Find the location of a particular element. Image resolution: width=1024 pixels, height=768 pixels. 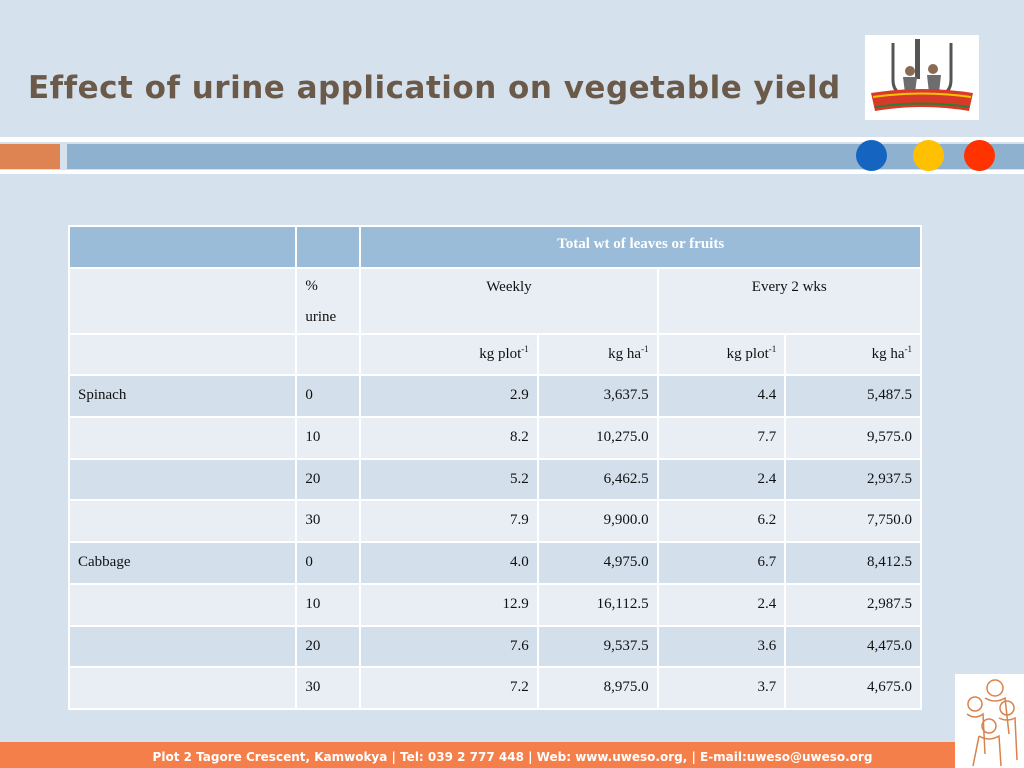

pct-label: % is located at coordinates (311, 285).